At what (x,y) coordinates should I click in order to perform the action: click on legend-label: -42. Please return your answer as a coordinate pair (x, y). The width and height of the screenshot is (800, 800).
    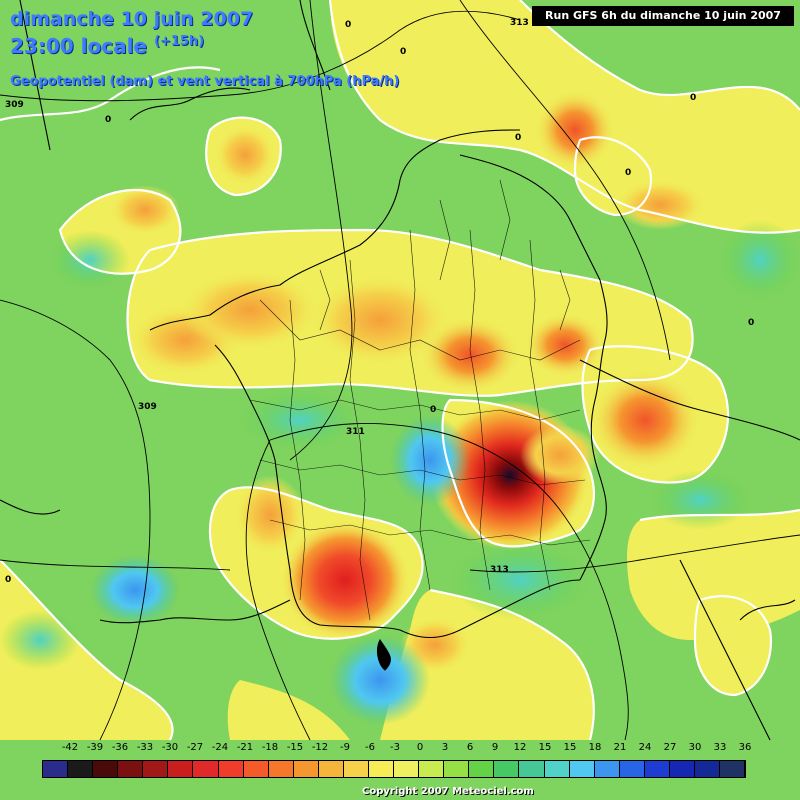
    Looking at the image, I should click on (70, 747).